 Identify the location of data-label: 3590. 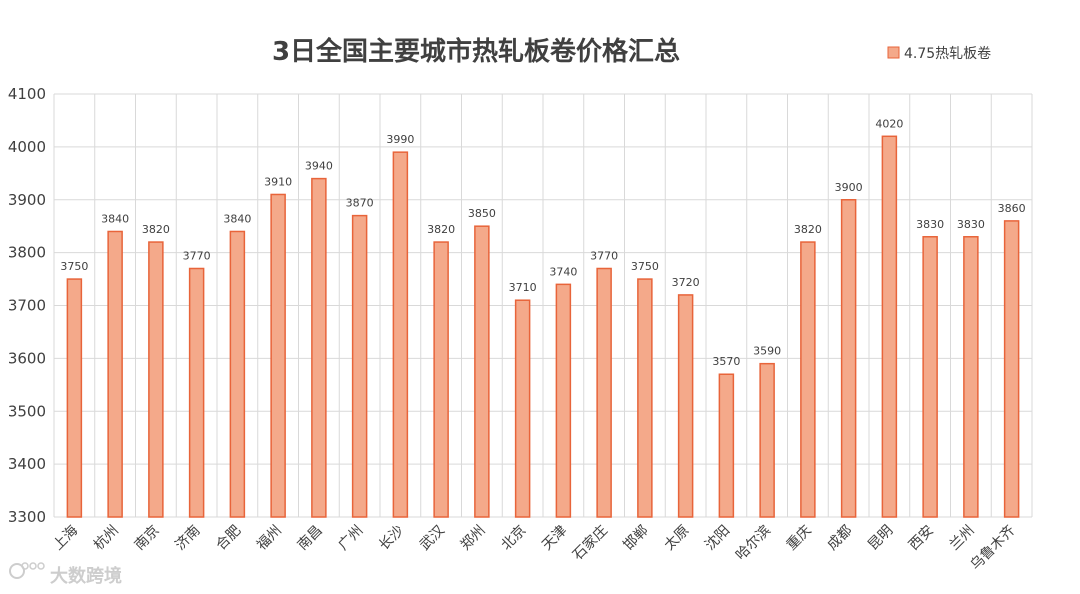
(767, 351).